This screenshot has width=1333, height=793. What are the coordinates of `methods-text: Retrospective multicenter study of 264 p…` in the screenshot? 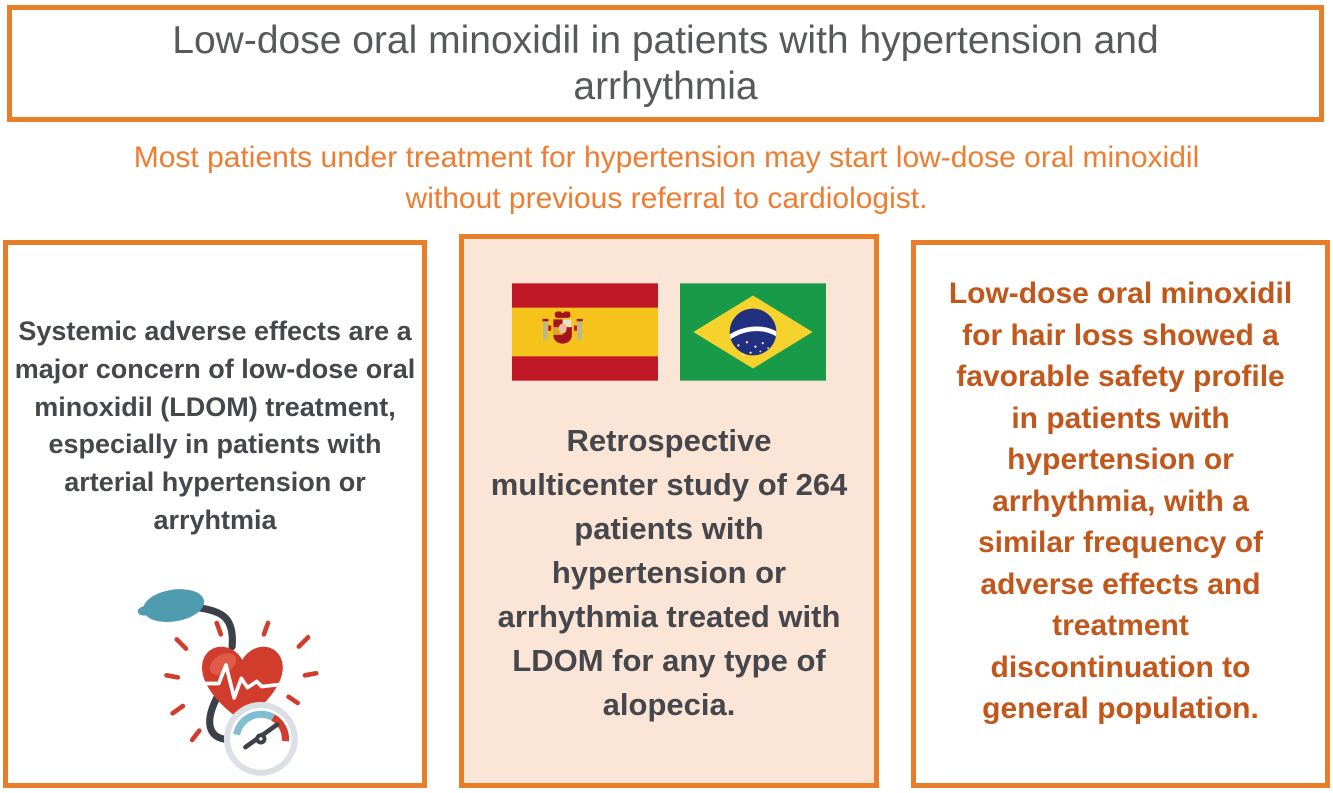 It's located at (669, 573).